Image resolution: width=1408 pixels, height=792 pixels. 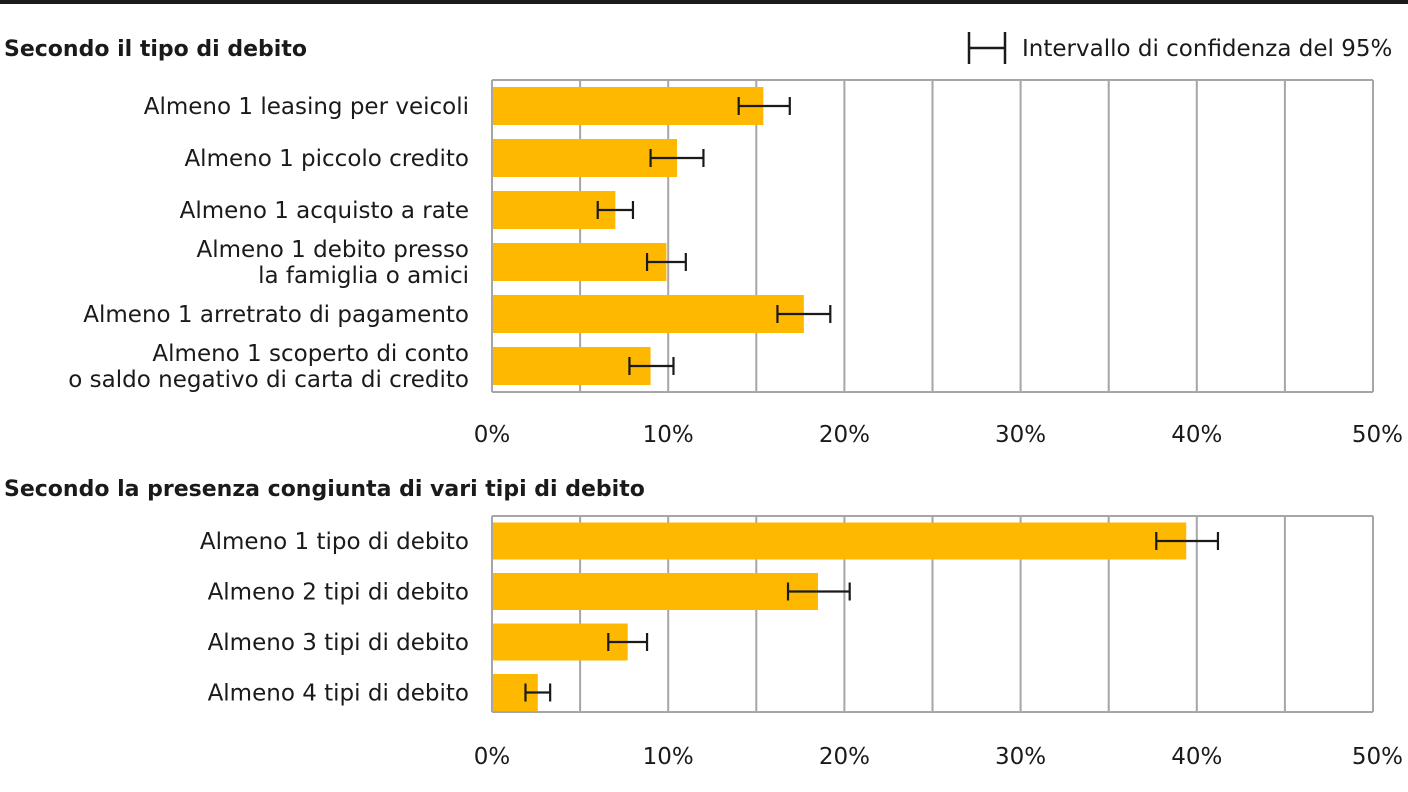 I want to click on category-label: Almeno 4 tipi di debito, so click(x=338, y=694).